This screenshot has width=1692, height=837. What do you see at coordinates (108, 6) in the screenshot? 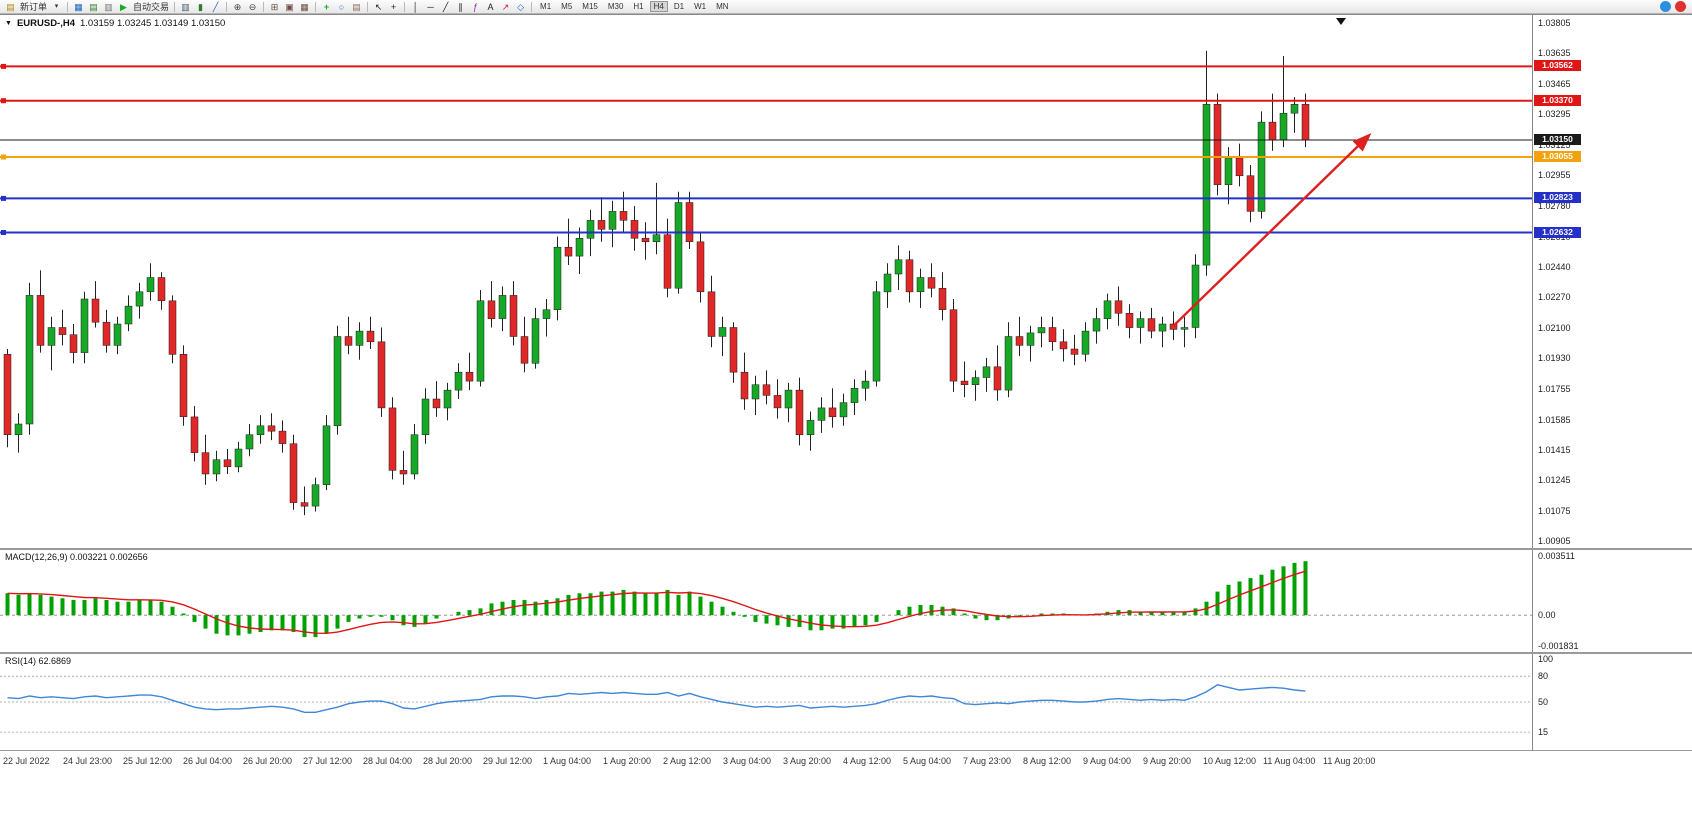
I see `terminal-icon: ▥` at bounding box center [108, 6].